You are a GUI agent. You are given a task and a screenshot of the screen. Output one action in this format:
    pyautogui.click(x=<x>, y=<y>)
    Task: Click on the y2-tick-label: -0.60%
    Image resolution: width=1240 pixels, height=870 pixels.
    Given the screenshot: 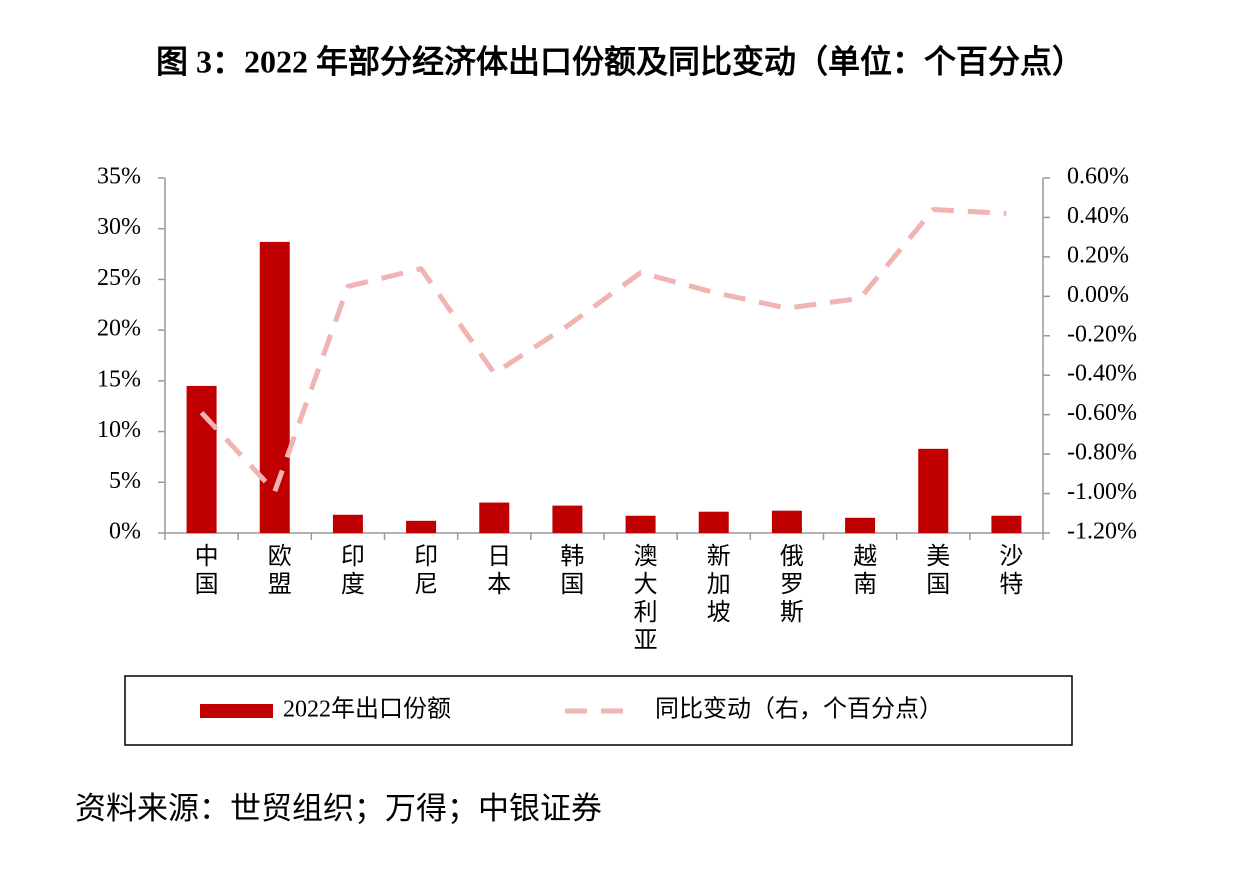 What is the action you would take?
    pyautogui.click(x=1102, y=413)
    